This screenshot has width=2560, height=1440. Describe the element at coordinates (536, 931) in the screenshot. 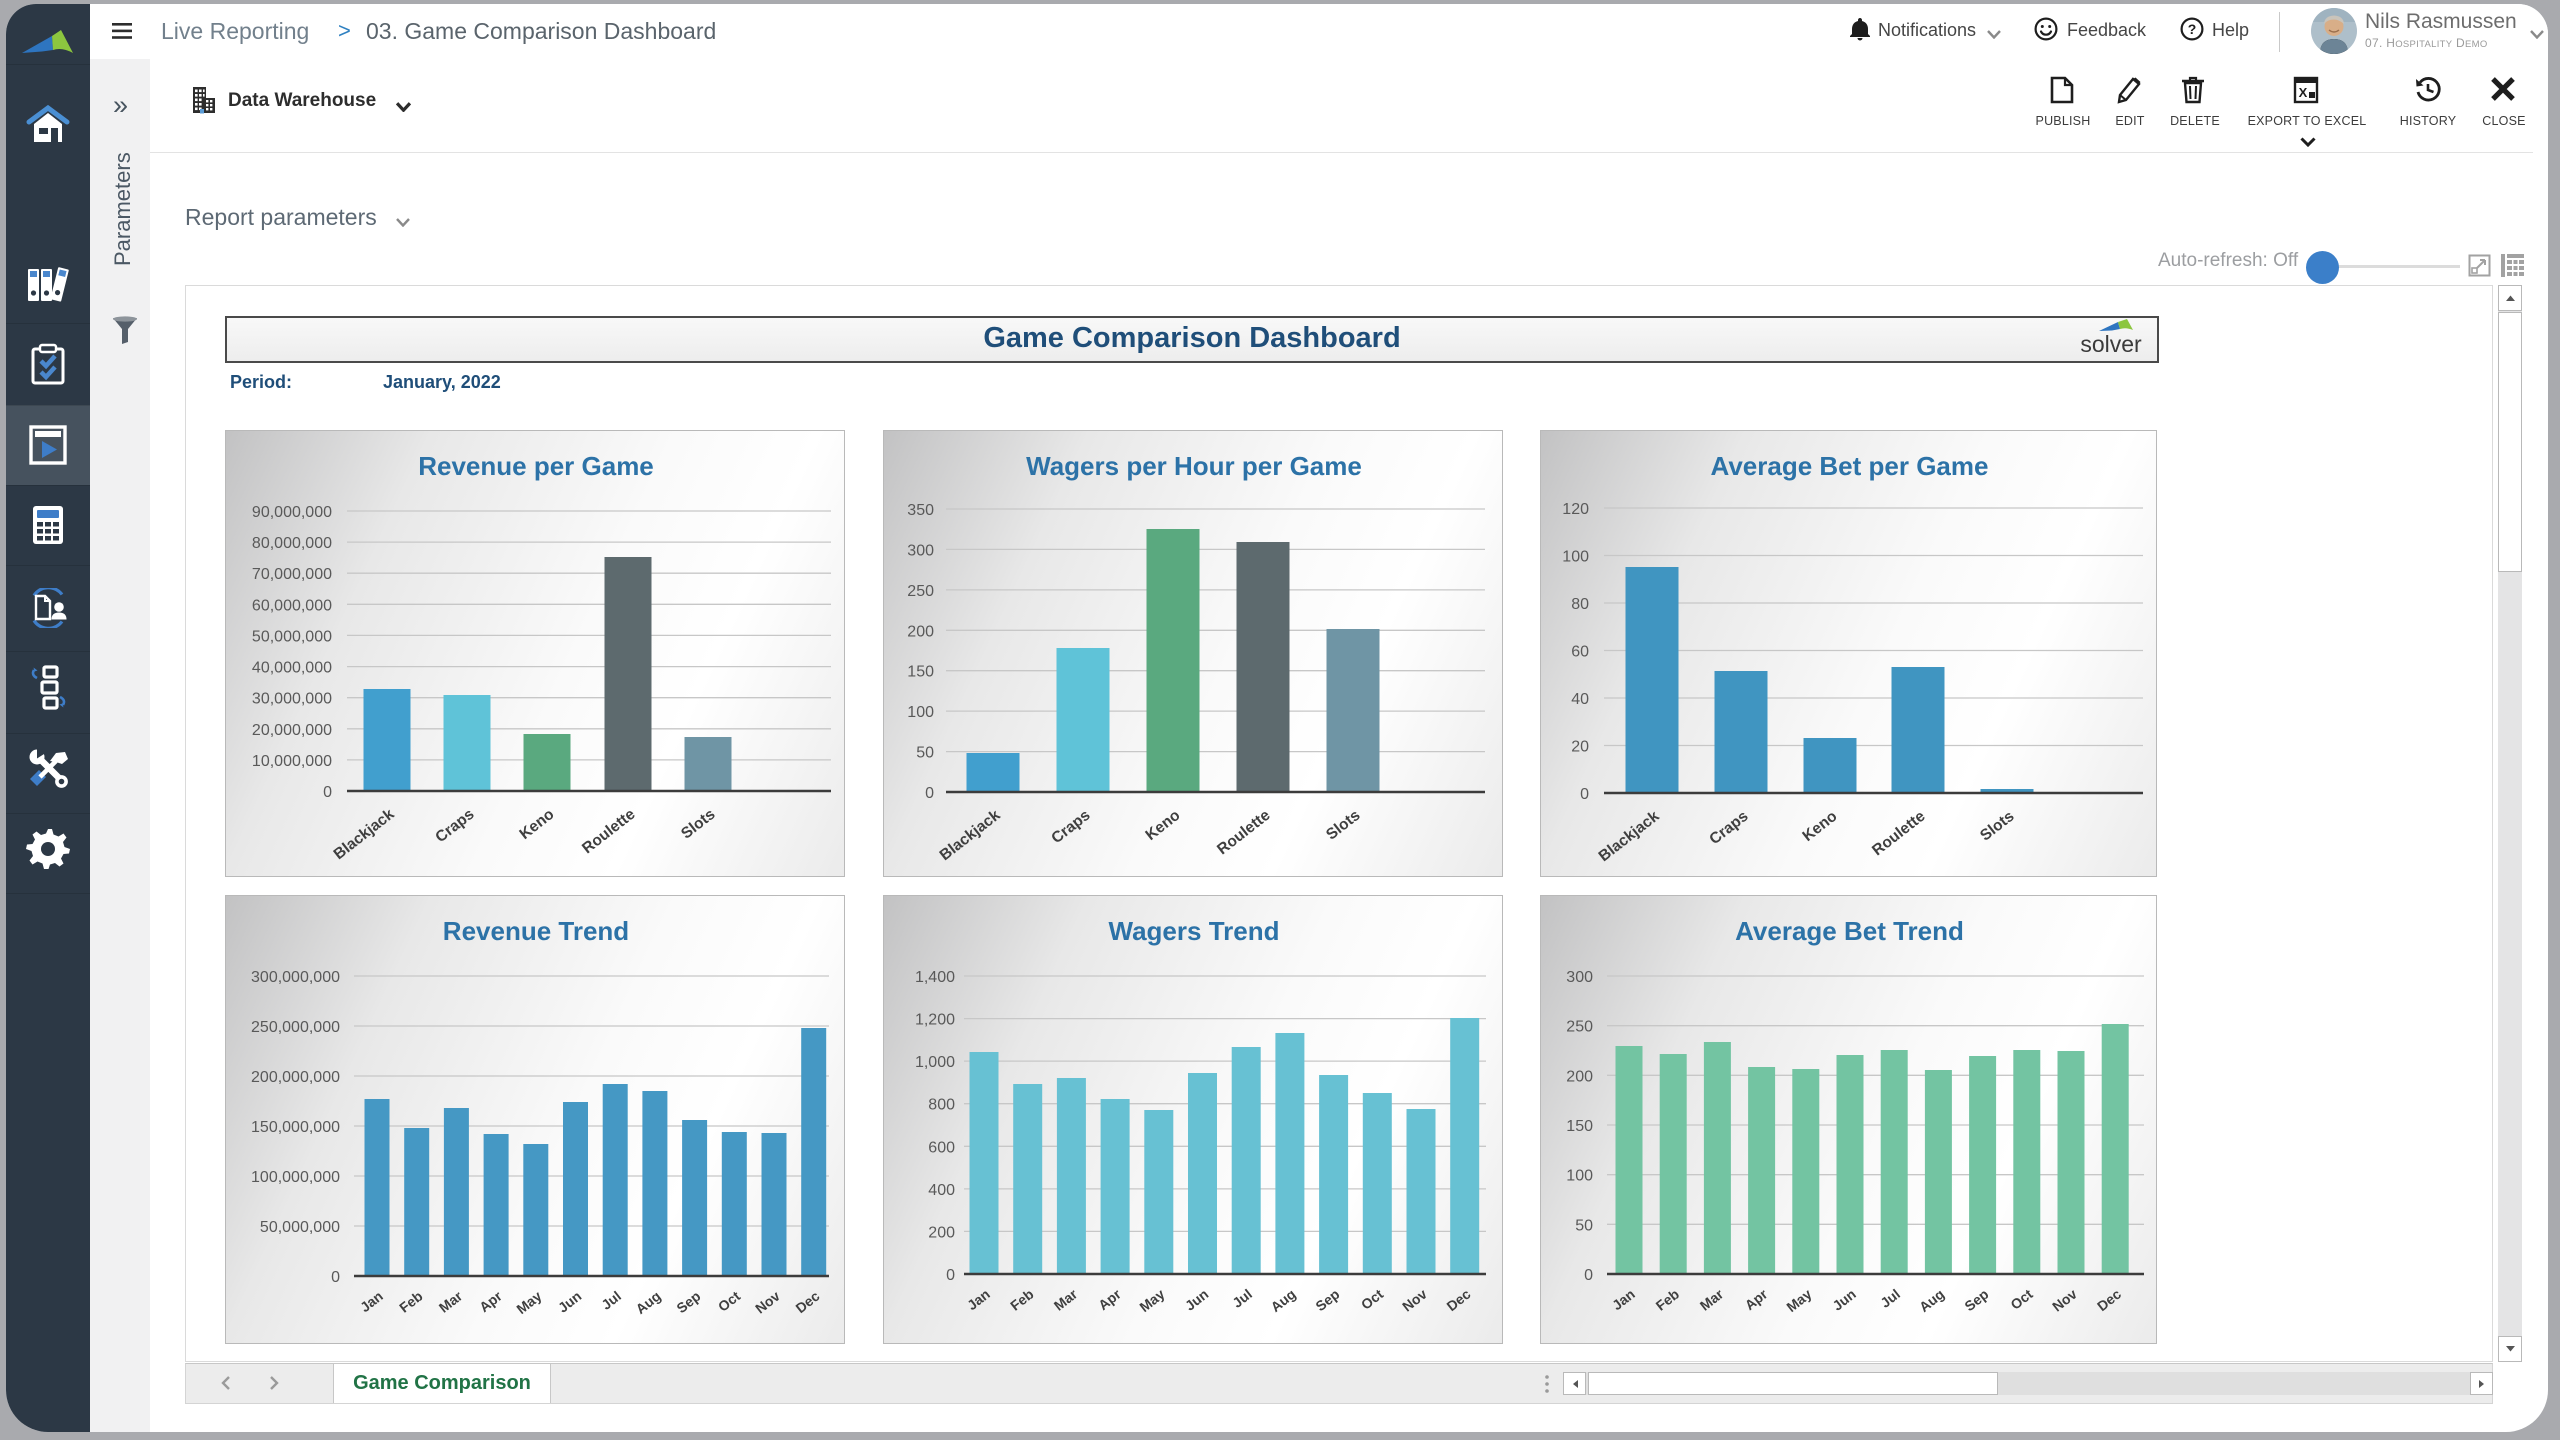

I see `svg-text: Revenue Trend` at that location.